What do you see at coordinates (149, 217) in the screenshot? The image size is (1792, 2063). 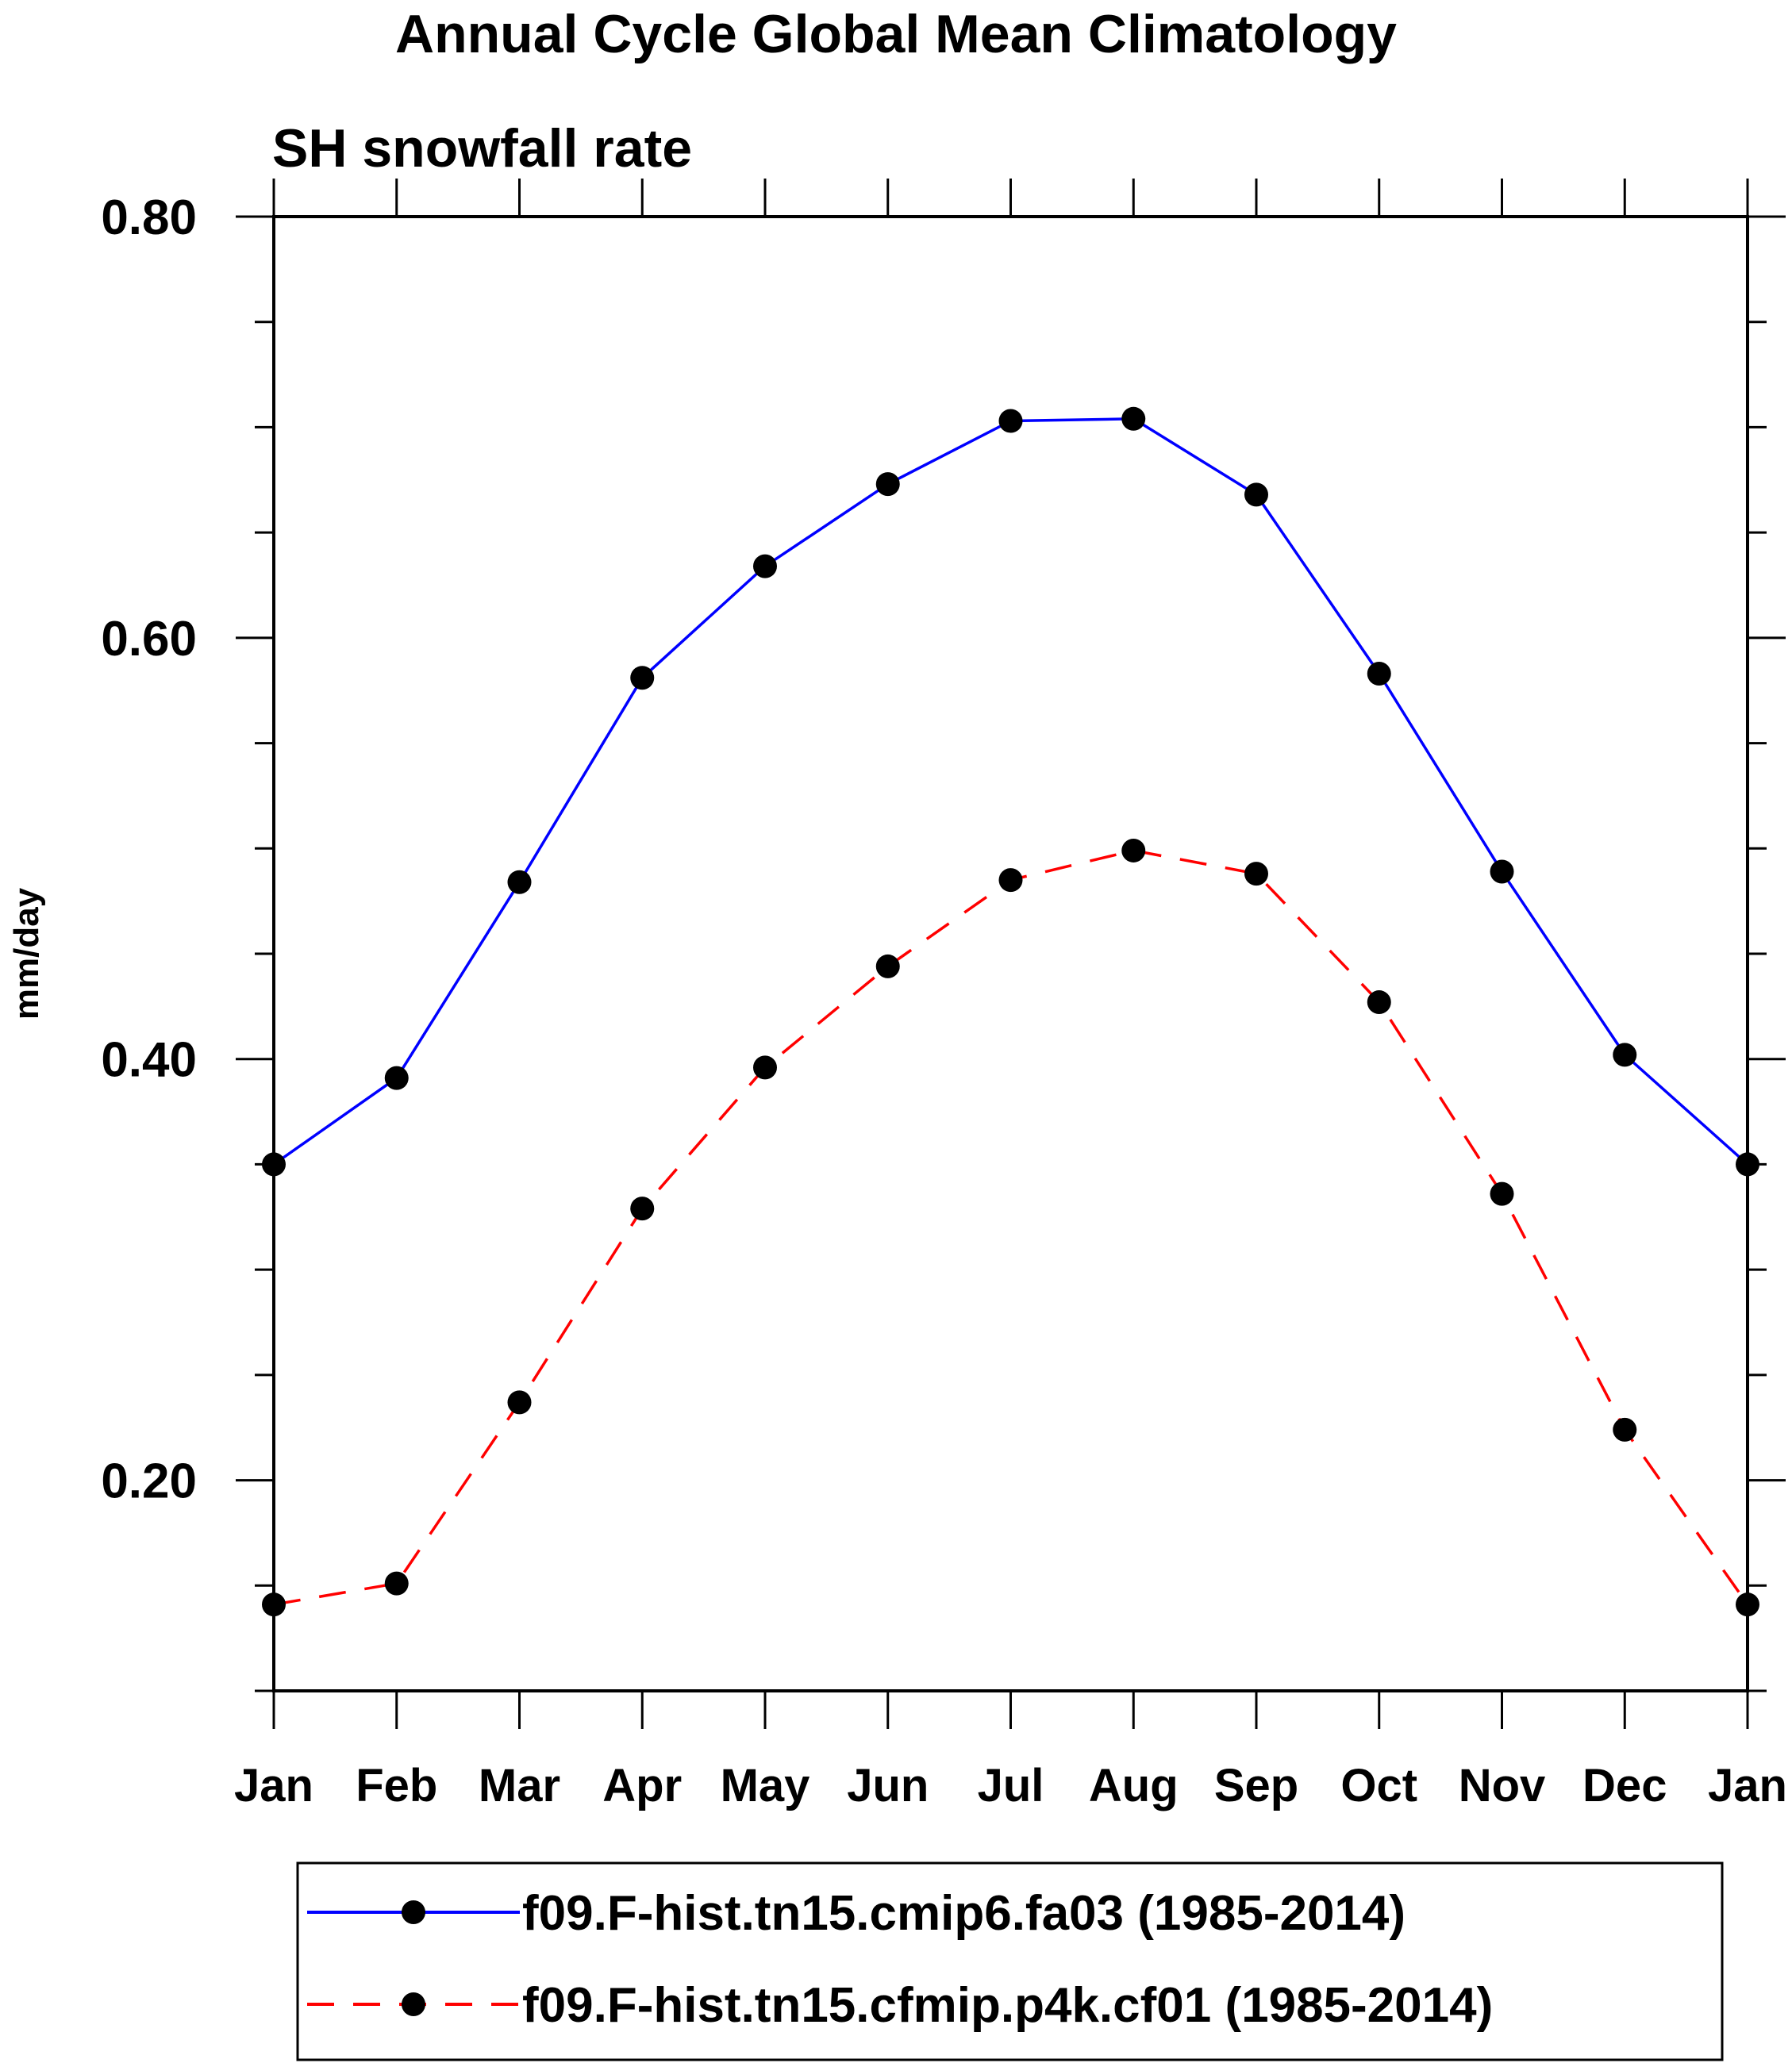 I see `y-tick-label: 0.80` at bounding box center [149, 217].